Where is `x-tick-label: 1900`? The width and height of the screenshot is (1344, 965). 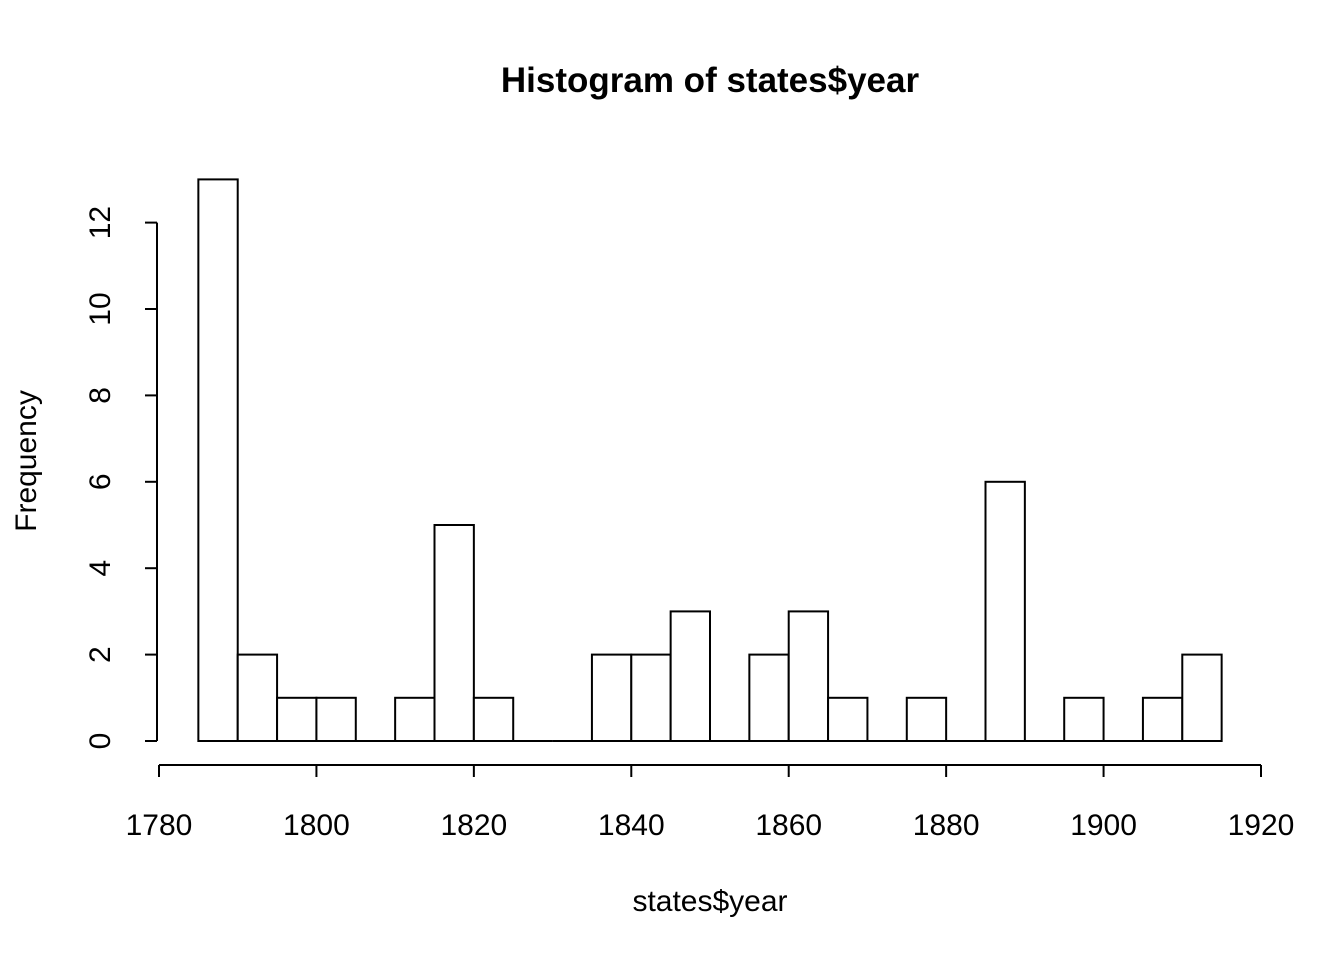 x-tick-label: 1900 is located at coordinates (1103, 825).